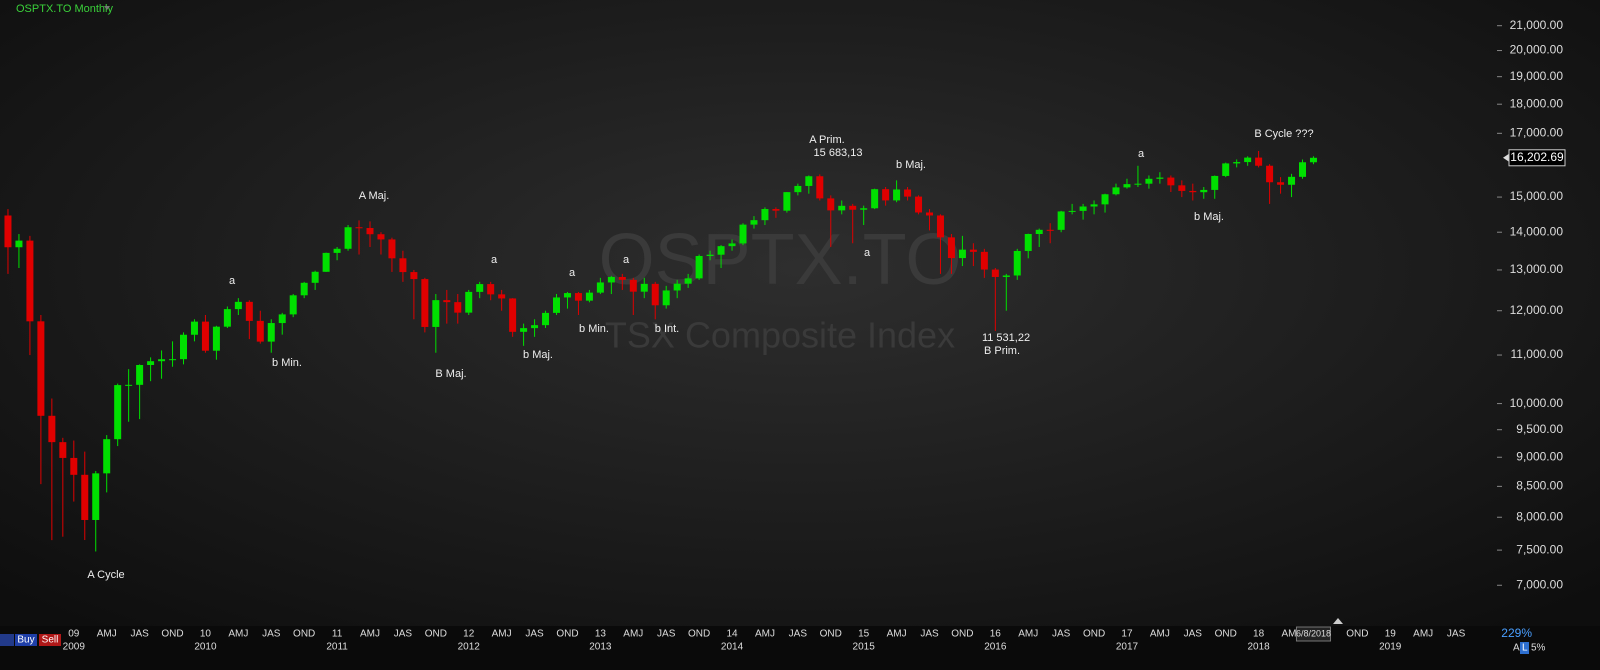  What do you see at coordinates (1539, 584) in the screenshot?
I see `y-tick-label: 7,000.00` at bounding box center [1539, 584].